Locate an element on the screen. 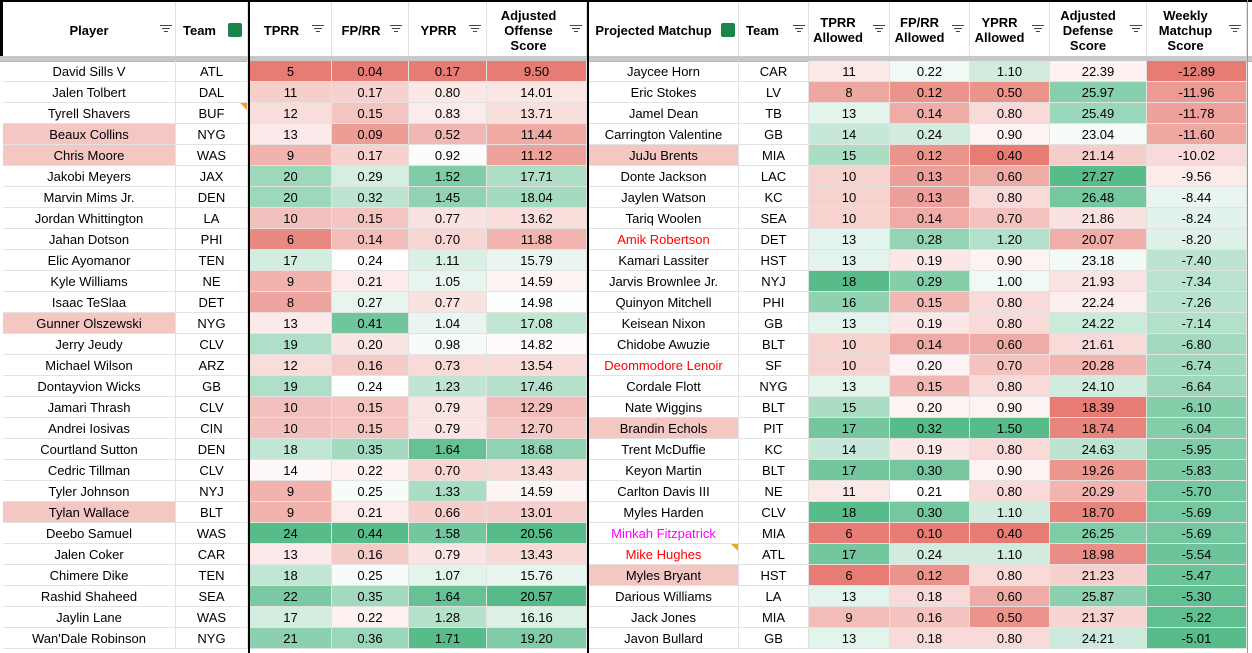  tprr-allowed-cell: 15 is located at coordinates (849, 155).